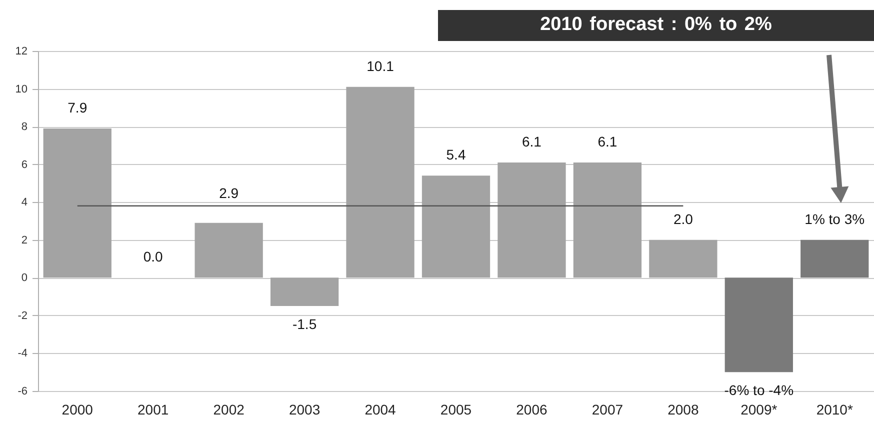  Describe the element at coordinates (229, 192) in the screenshot. I see `data-label: 2.9` at that location.